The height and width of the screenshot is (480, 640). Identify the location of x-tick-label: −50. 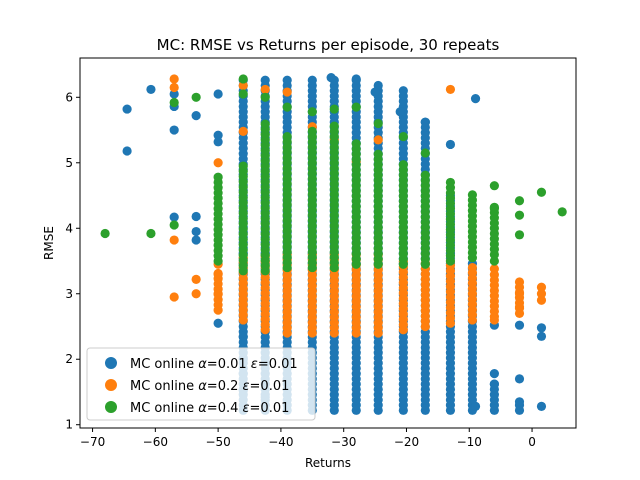
(217, 442).